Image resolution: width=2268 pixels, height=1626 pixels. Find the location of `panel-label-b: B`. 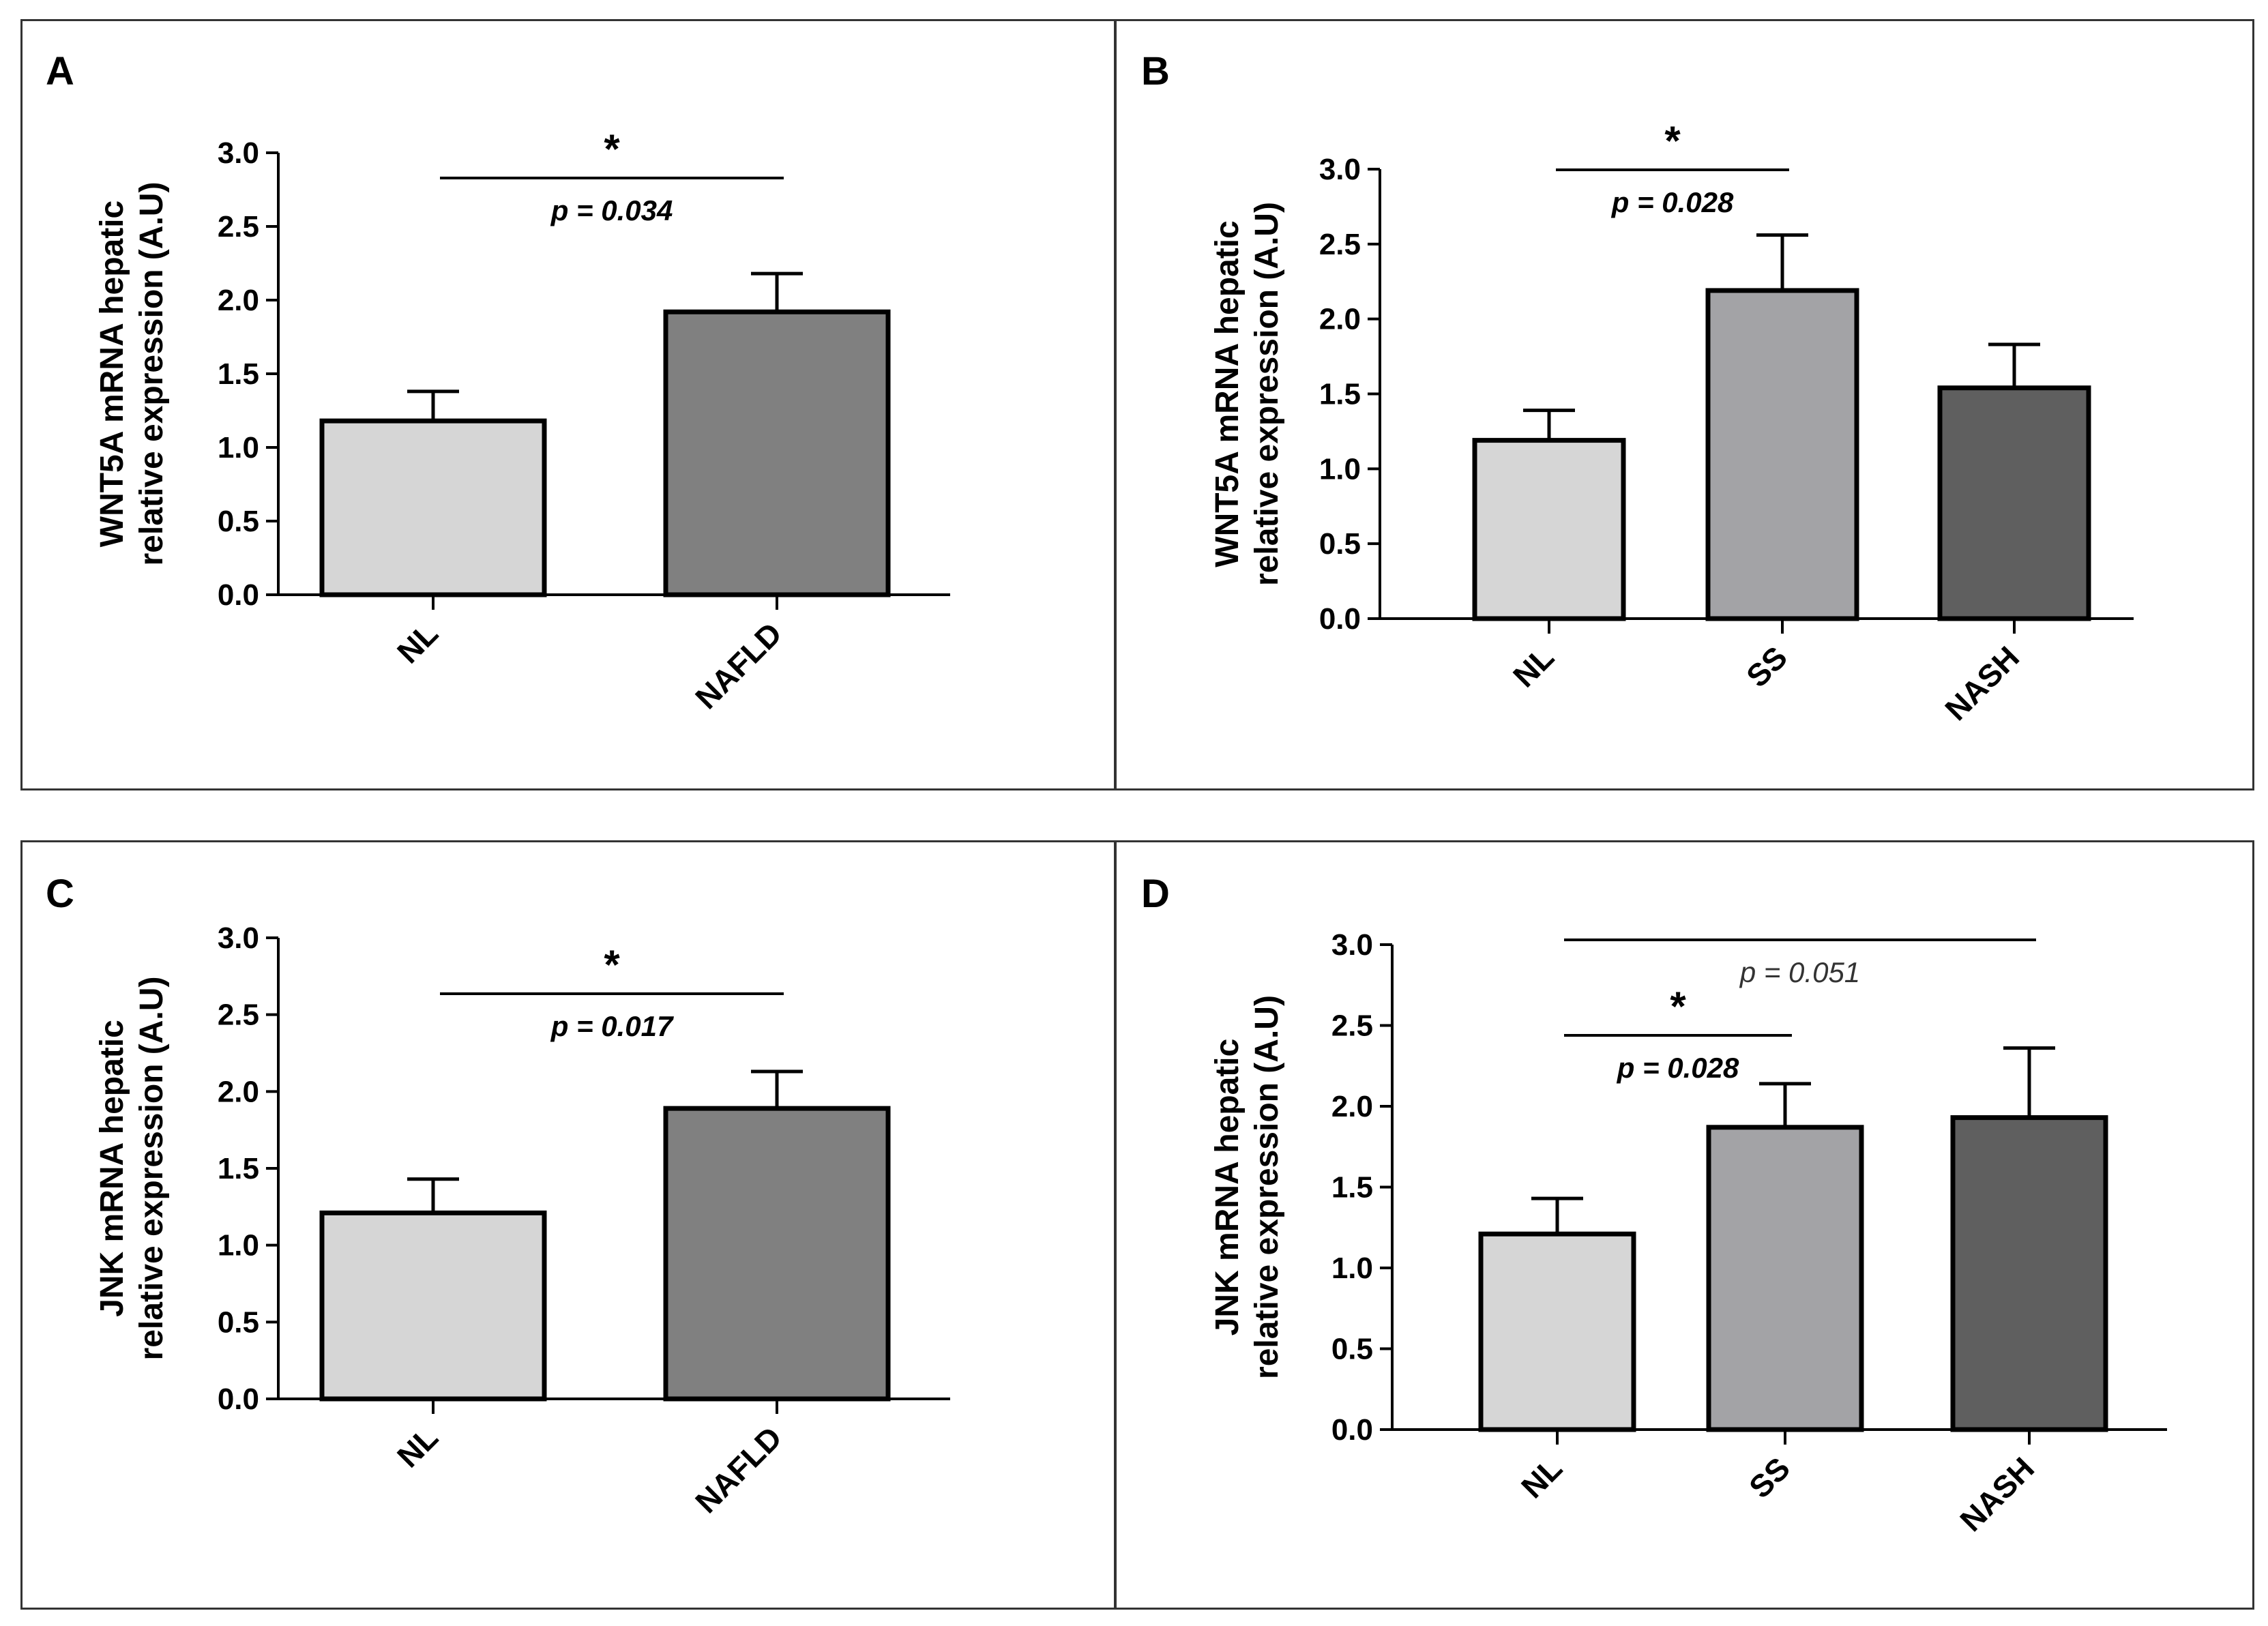

panel-label-b: B is located at coordinates (1156, 71).